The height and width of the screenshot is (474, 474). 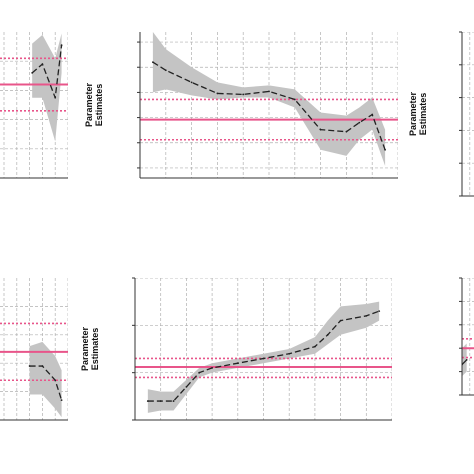 I want to click on panel-bottom-right, so click(x=466, y=336).